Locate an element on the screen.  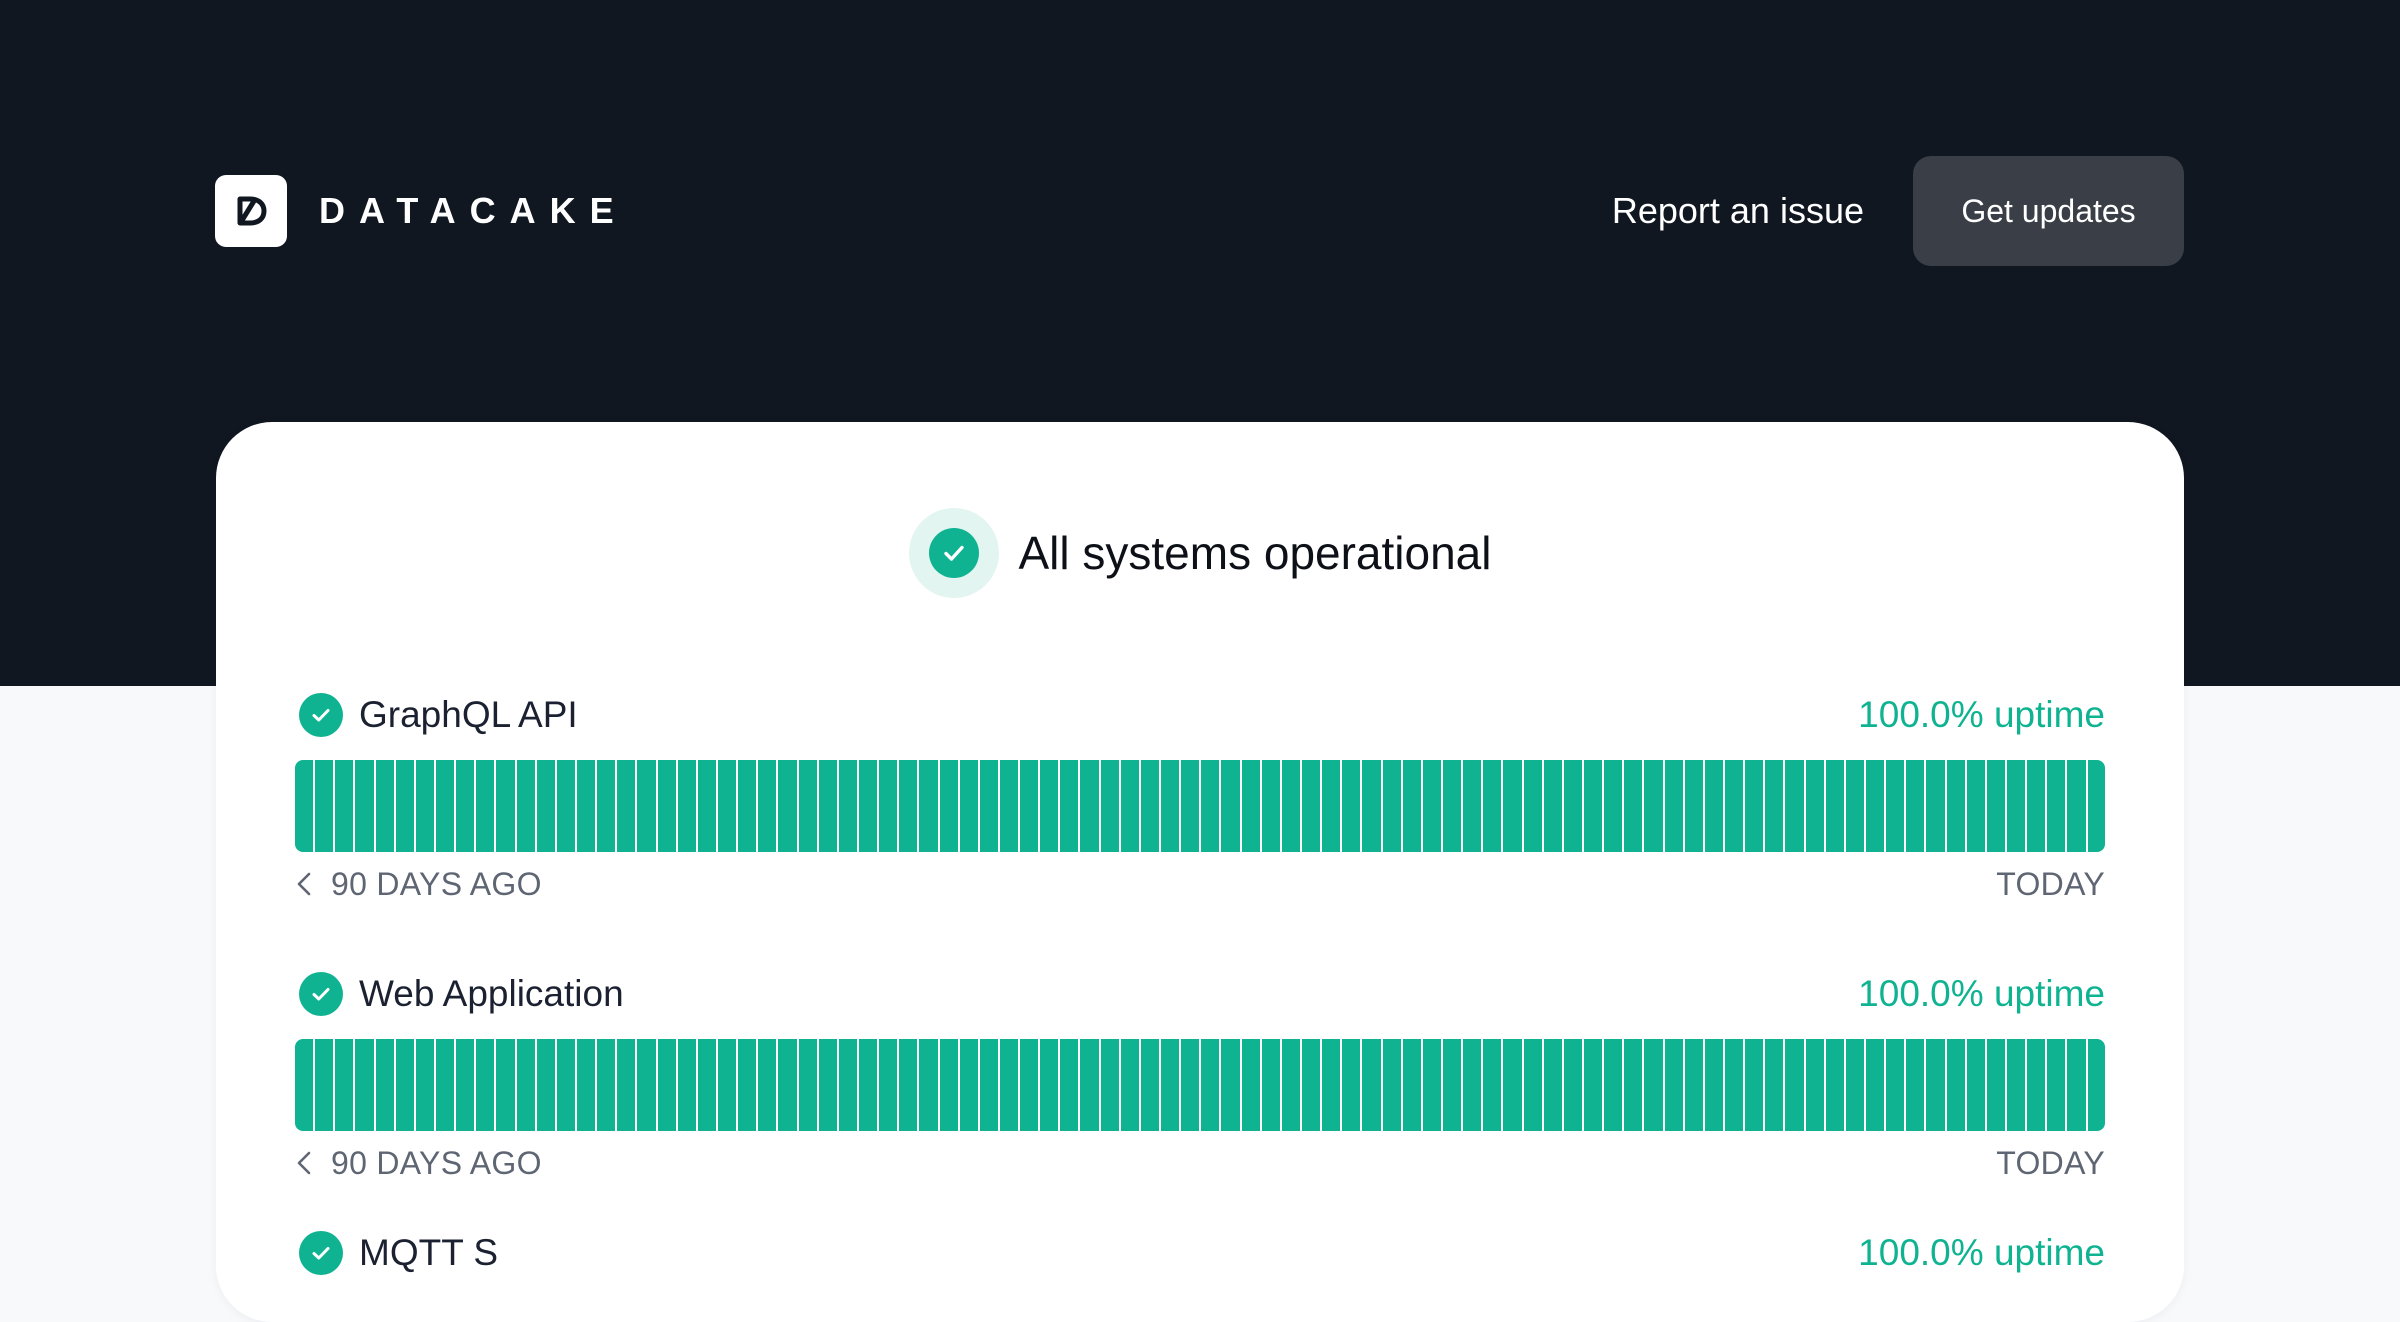
get-updates-button: Get updates is located at coordinates (2048, 211).